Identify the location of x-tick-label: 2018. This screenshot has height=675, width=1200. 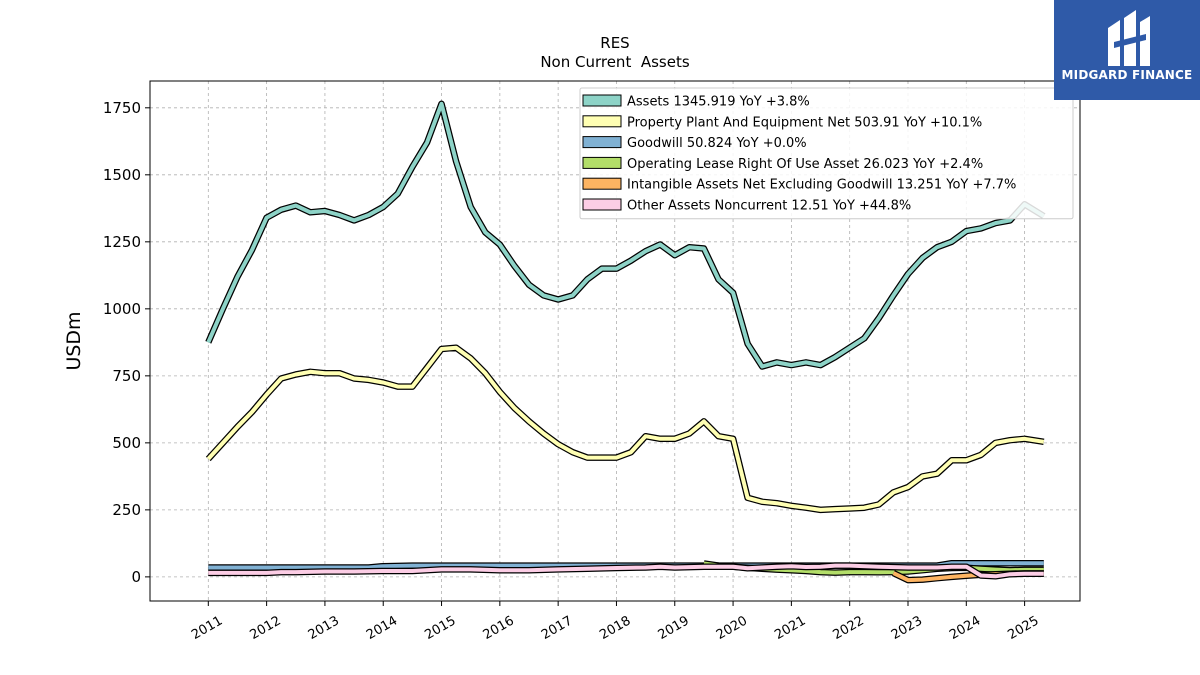
(615, 628).